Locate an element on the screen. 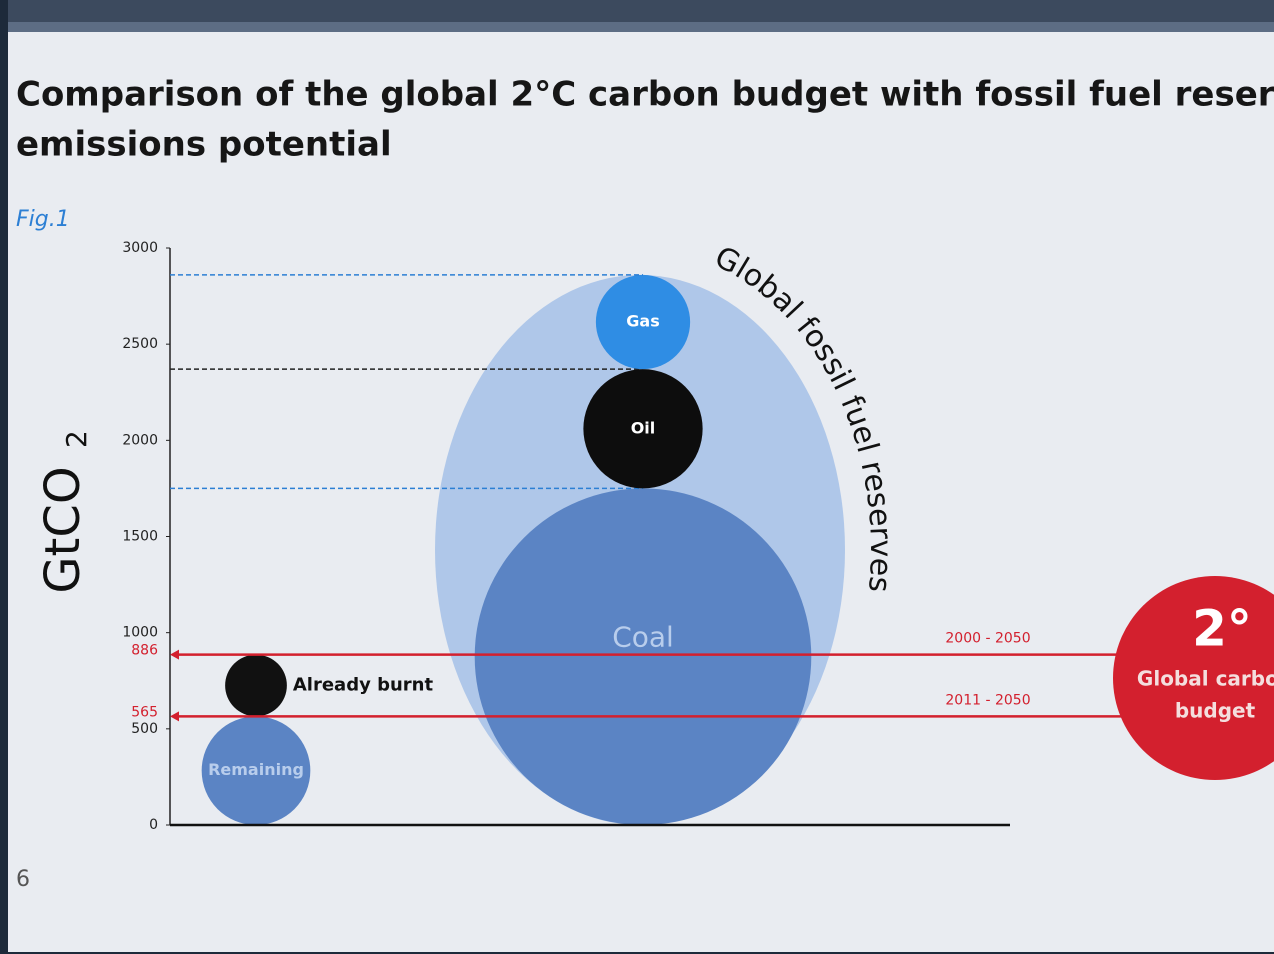 Image resolution: width=1274 pixels, height=954 pixels. page-number: 6 is located at coordinates (23, 879).